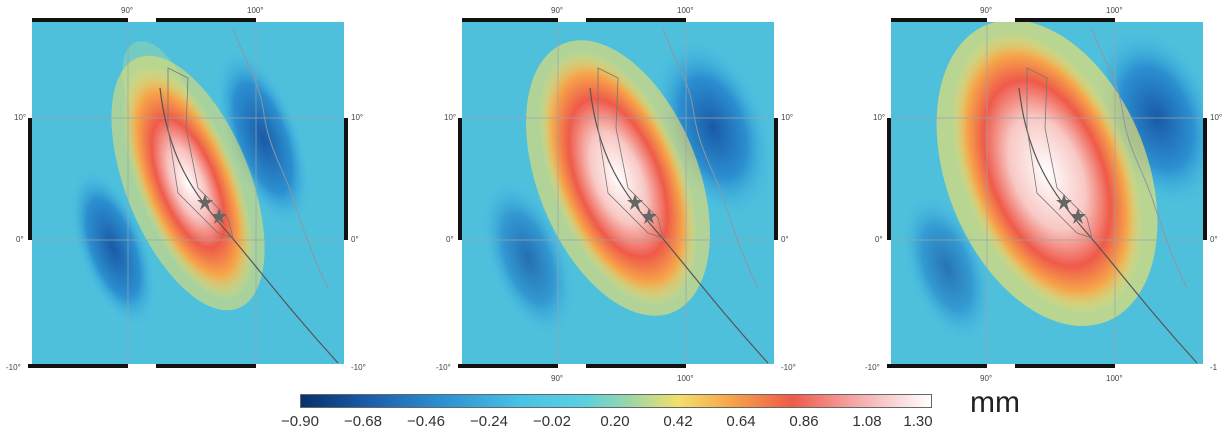 The width and height of the screenshot is (1225, 438). Describe the element at coordinates (615, 421) in the screenshot. I see `colorbar-label: 0.20` at that location.